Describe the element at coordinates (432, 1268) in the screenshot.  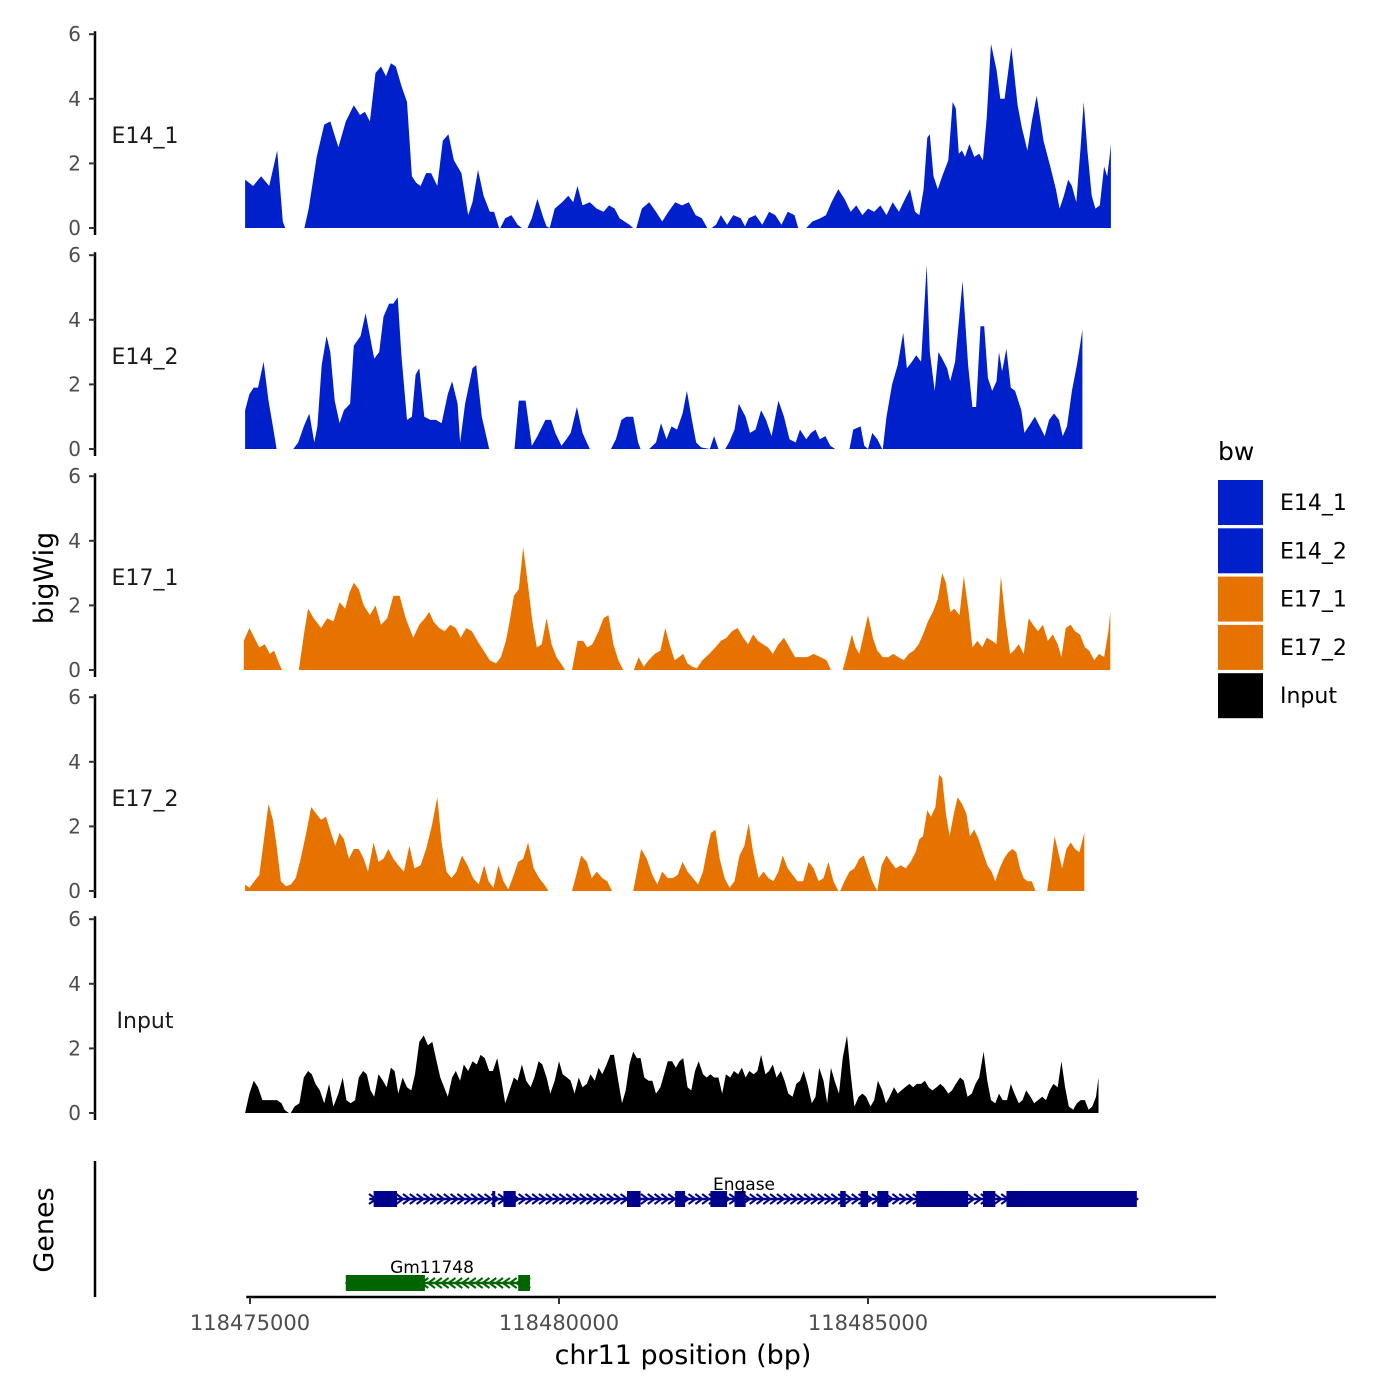
I see `gene-name-label: Gm11748` at that location.